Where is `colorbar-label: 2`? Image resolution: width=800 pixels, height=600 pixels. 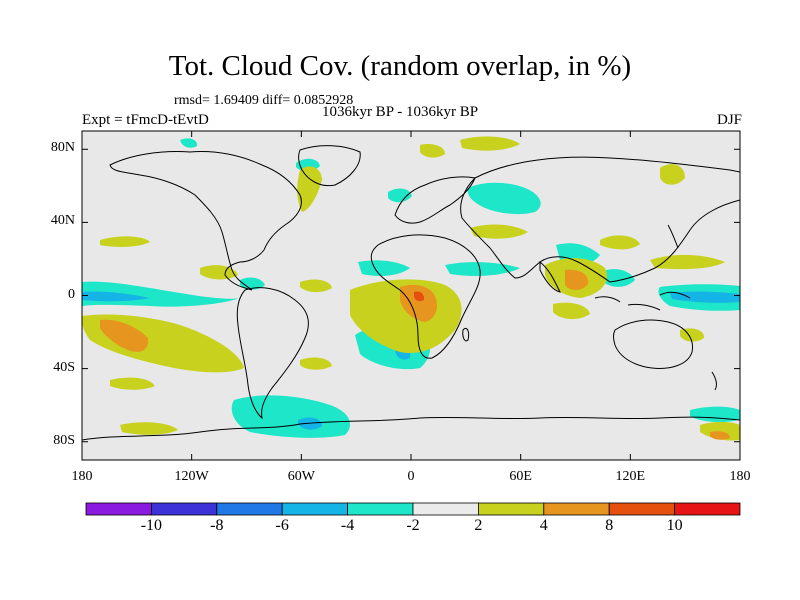
colorbar-label: 2 is located at coordinates (478, 525).